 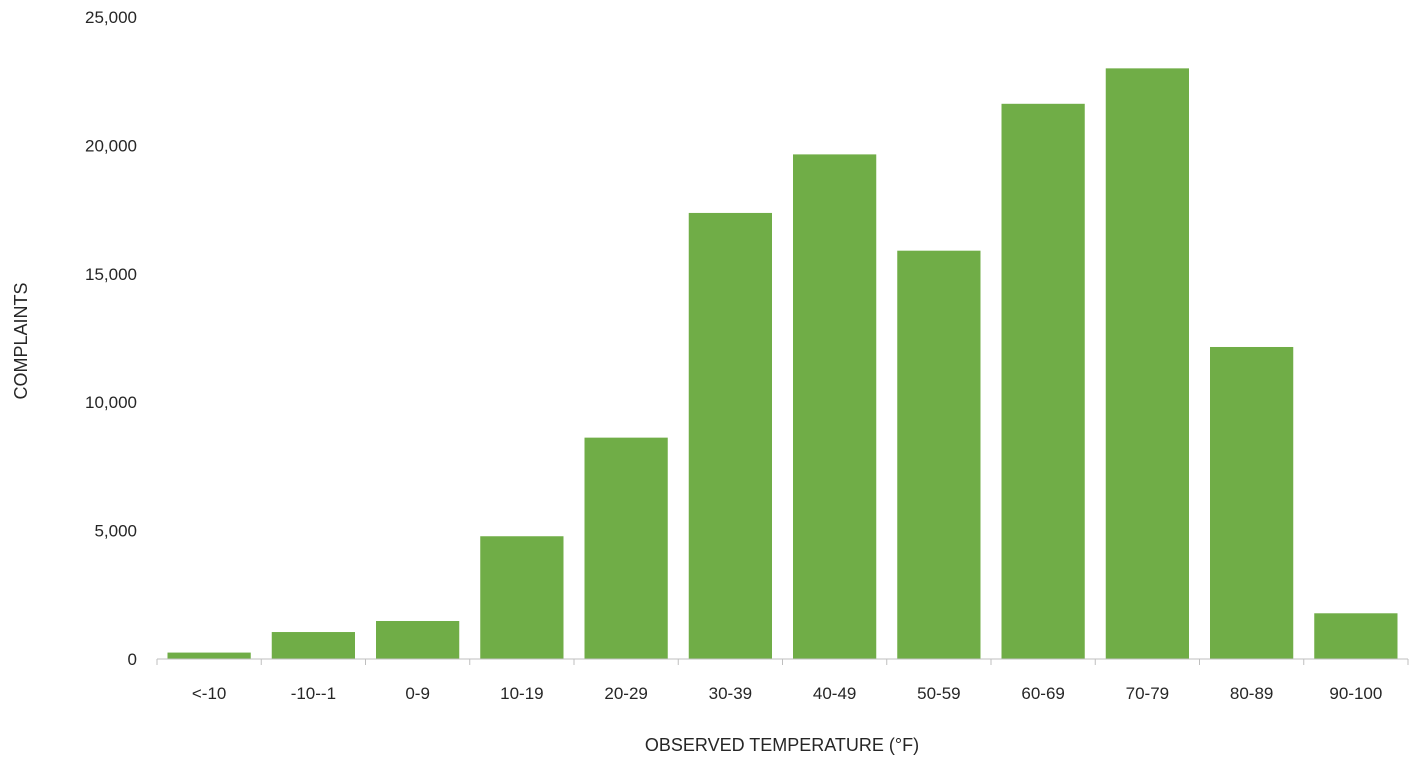 I want to click on x-tick-label: 40-49, so click(x=834, y=693).